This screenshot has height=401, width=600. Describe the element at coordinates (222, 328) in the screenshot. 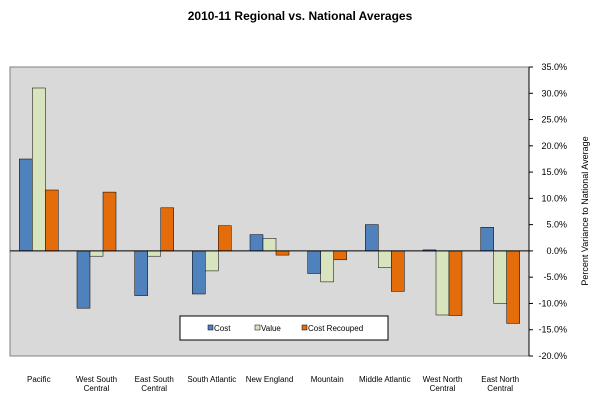

I see `legend-label-cost: Cost` at that location.